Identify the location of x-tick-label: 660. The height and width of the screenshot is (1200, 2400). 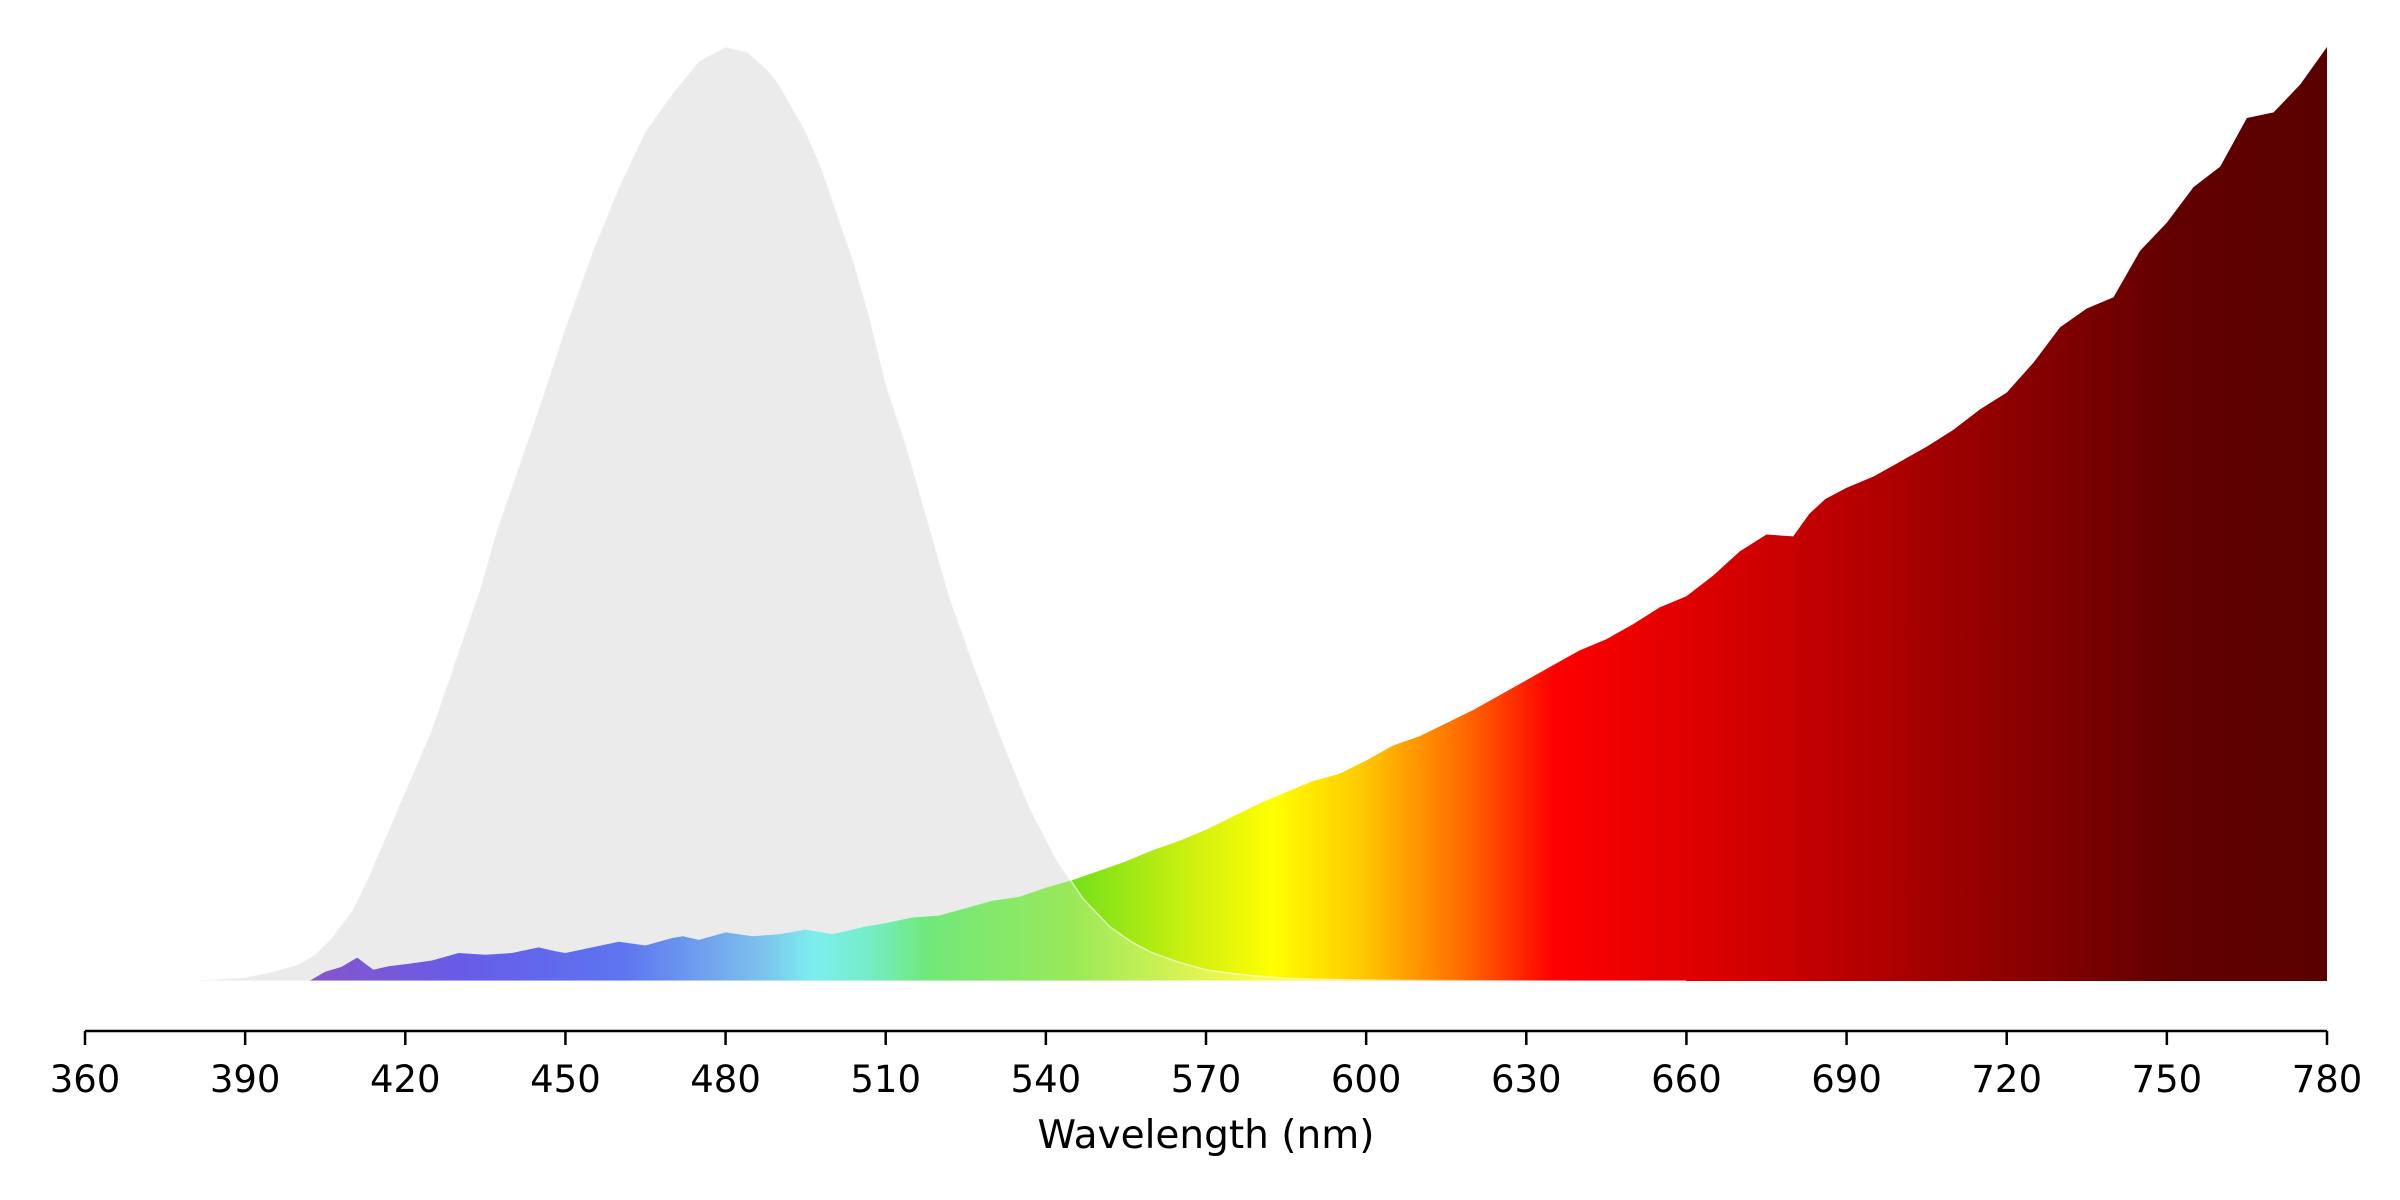
(1686, 1079).